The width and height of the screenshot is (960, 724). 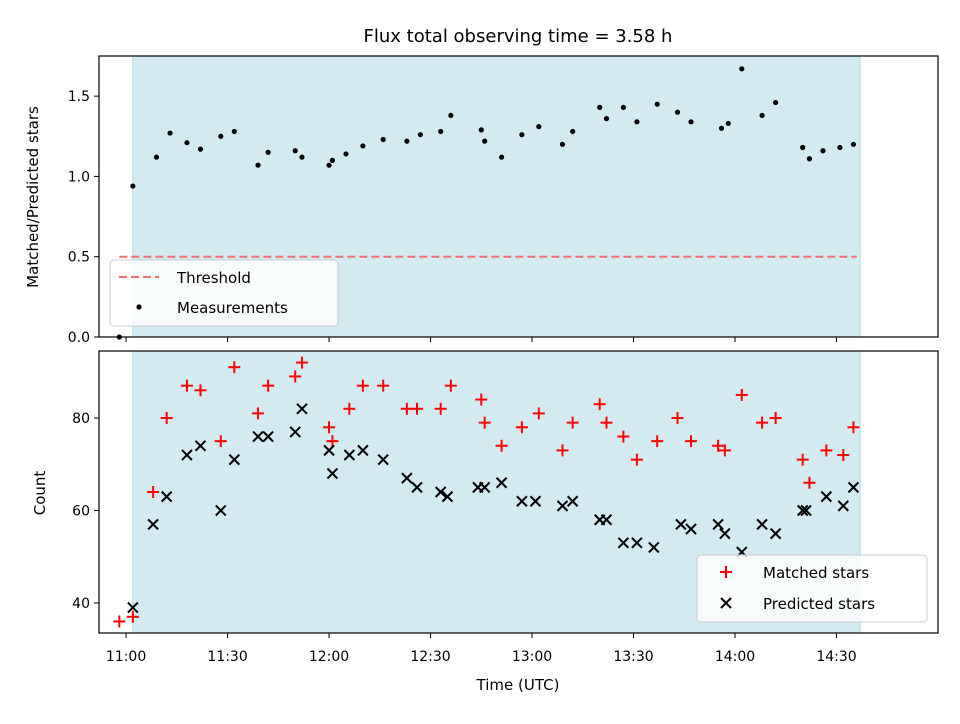 I want to click on count-x-tick-label: 13:30, so click(x=633, y=657).